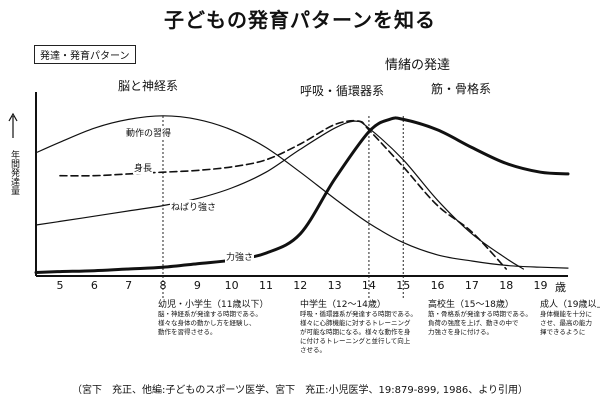 Image resolution: width=600 pixels, height=404 pixels. What do you see at coordinates (403, 285) in the screenshot?
I see `x-tick-label: 15` at bounding box center [403, 285].